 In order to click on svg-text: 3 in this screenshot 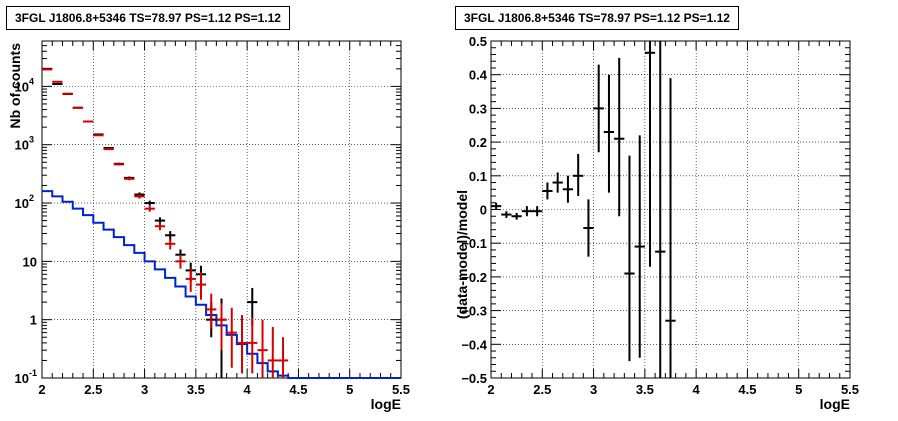, I will do `click(31, 140)`.